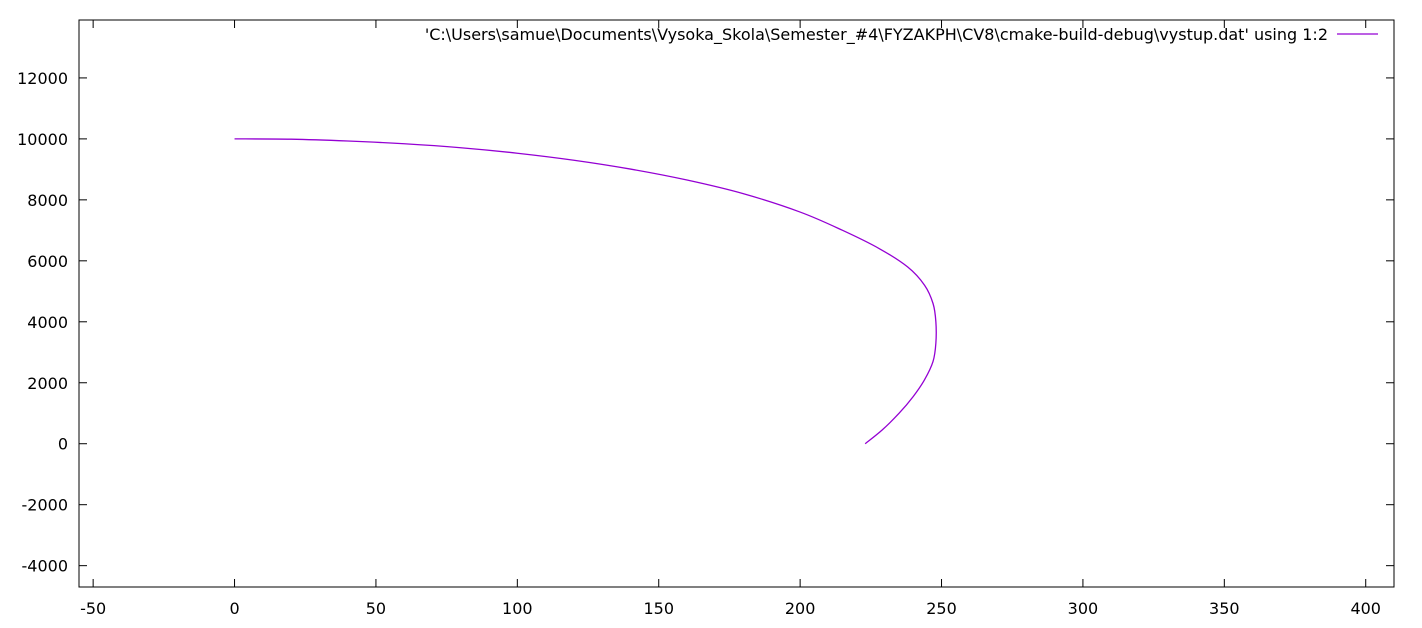 Image resolution: width=1422 pixels, height=628 pixels. I want to click on x-tick-label: 350, so click(1224, 608).